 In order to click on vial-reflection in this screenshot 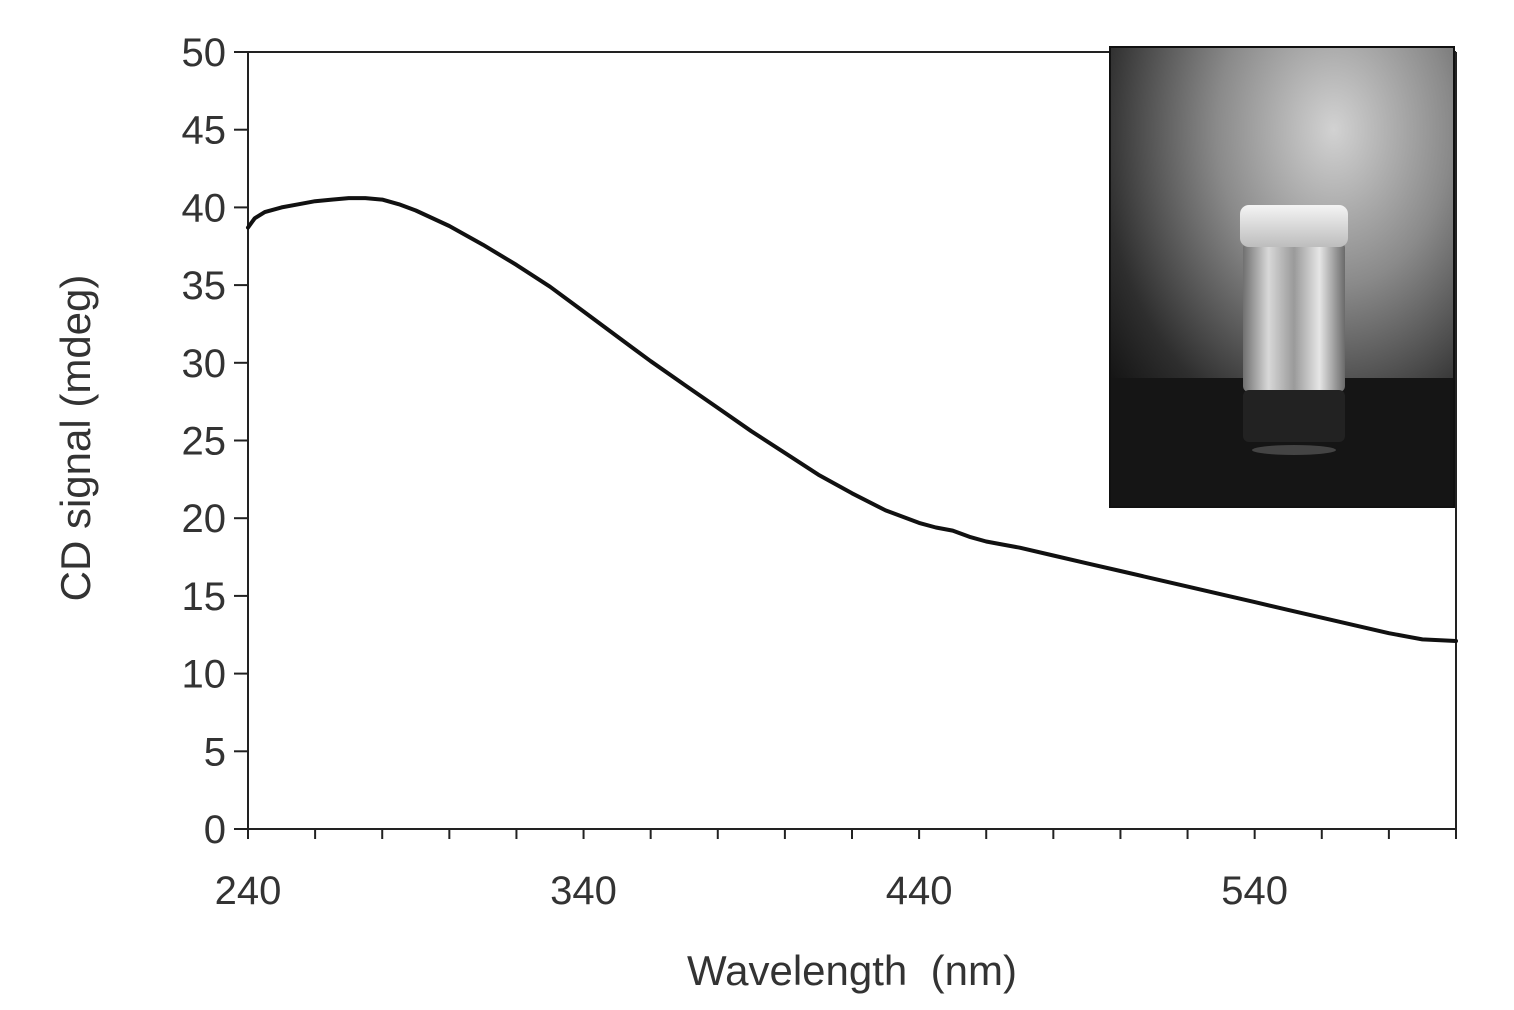, I will do `click(1294, 450)`.